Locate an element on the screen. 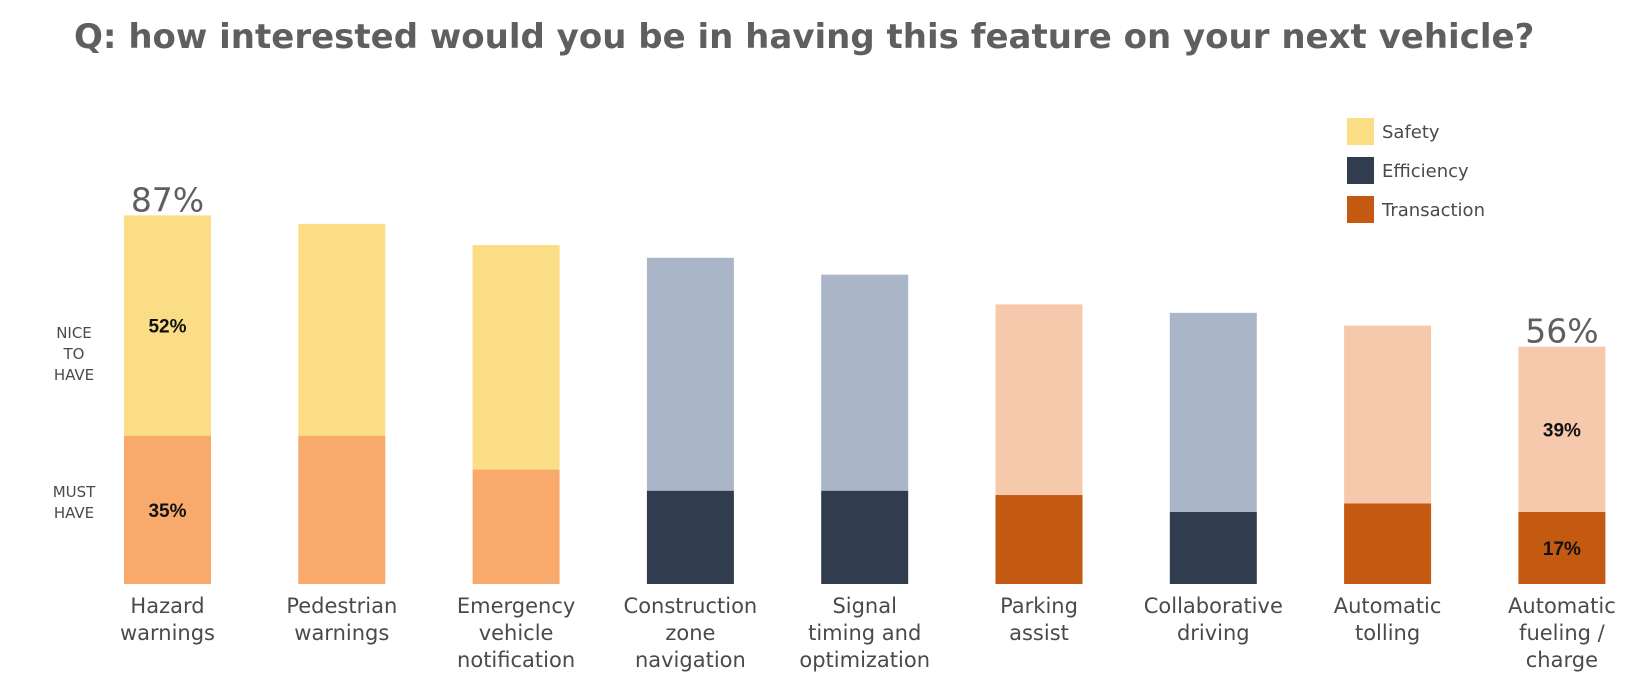  legend-swatch-efficiency is located at coordinates (1360, 170).